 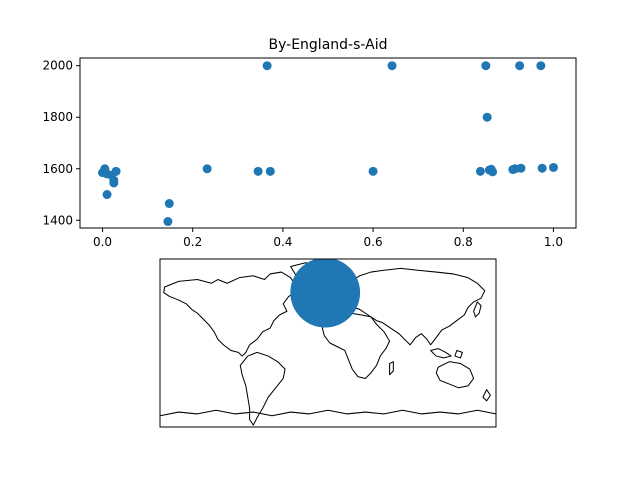 What do you see at coordinates (57, 220) in the screenshot?
I see `y-tick-label: 1400` at bounding box center [57, 220].